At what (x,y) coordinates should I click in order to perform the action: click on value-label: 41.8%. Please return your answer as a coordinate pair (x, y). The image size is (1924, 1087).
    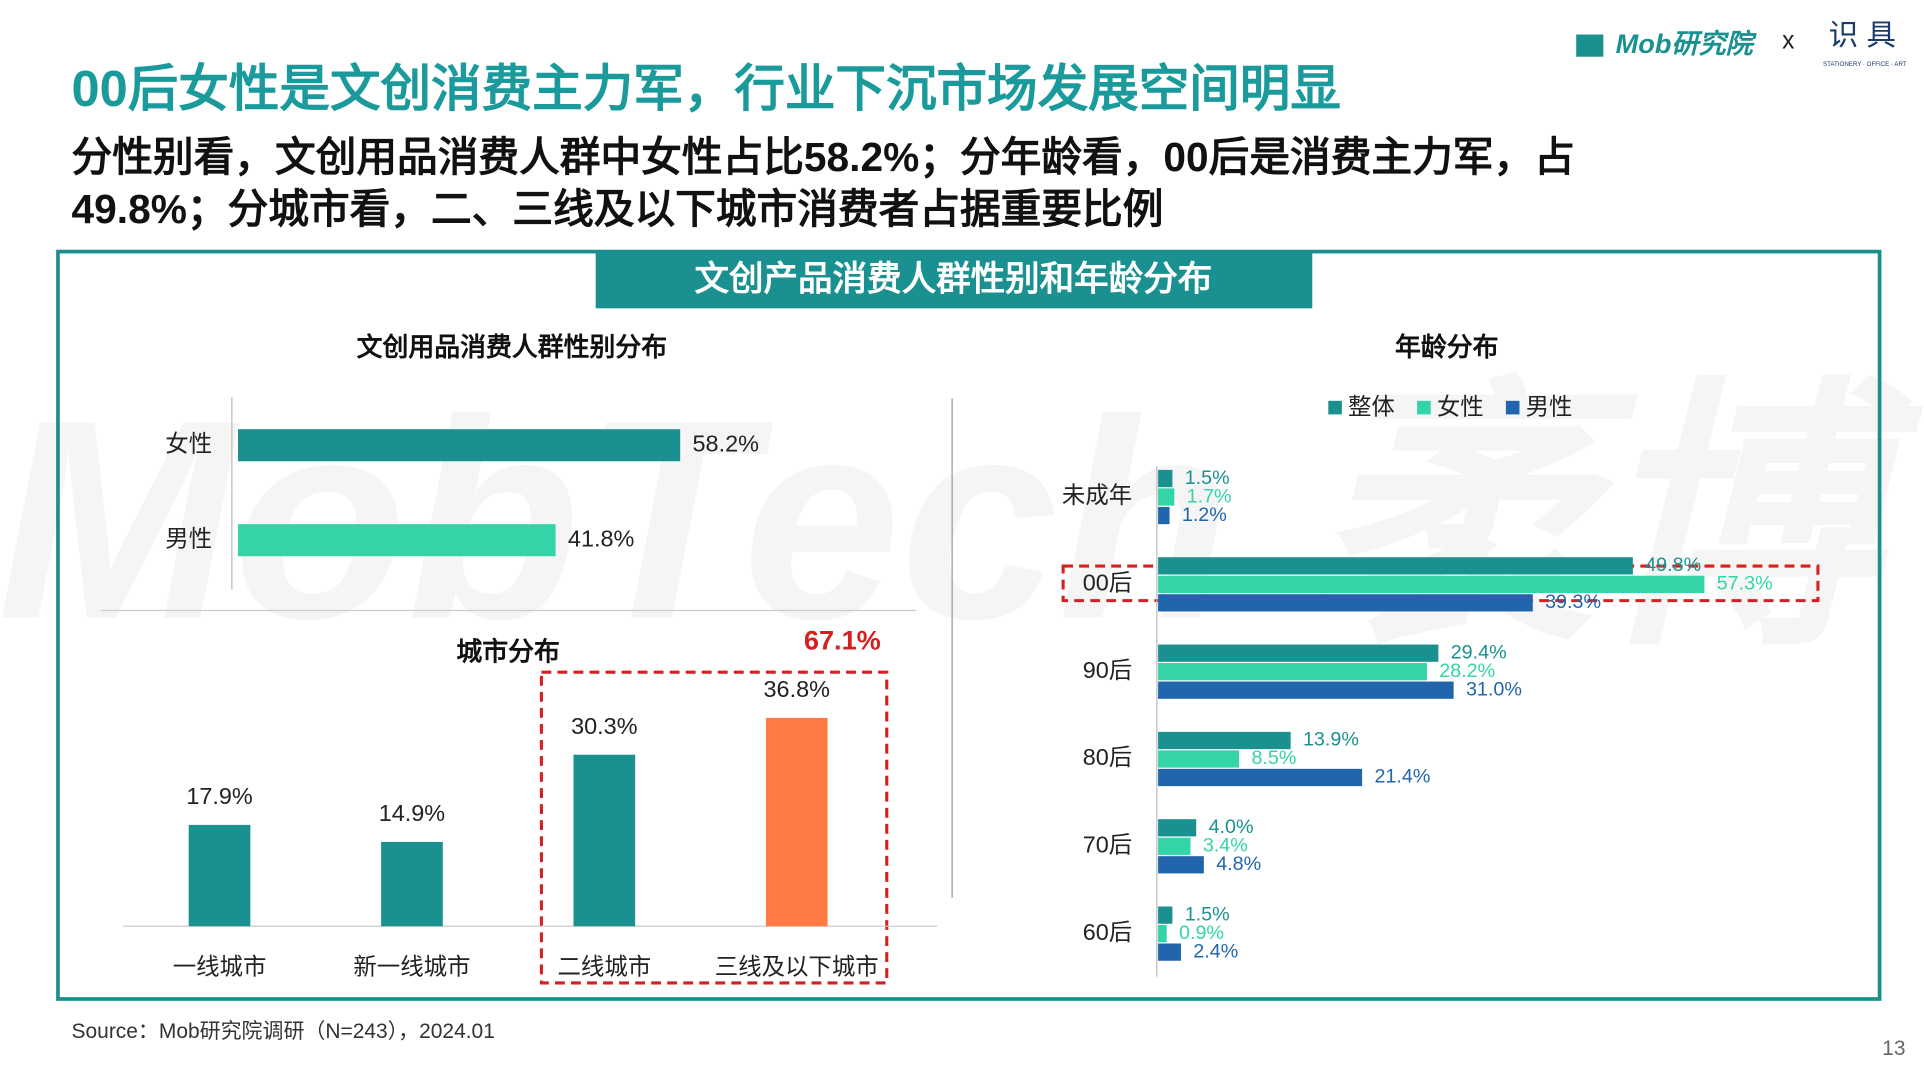
    Looking at the image, I should click on (601, 538).